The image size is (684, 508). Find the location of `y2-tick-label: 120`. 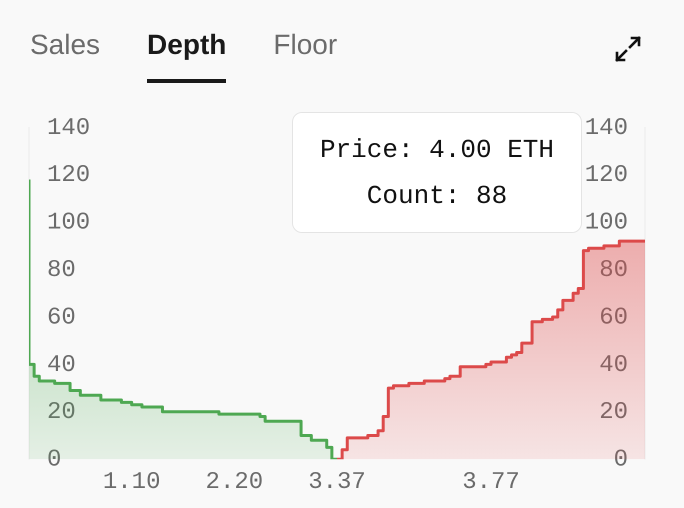

y2-tick-label: 120 is located at coordinates (606, 176).